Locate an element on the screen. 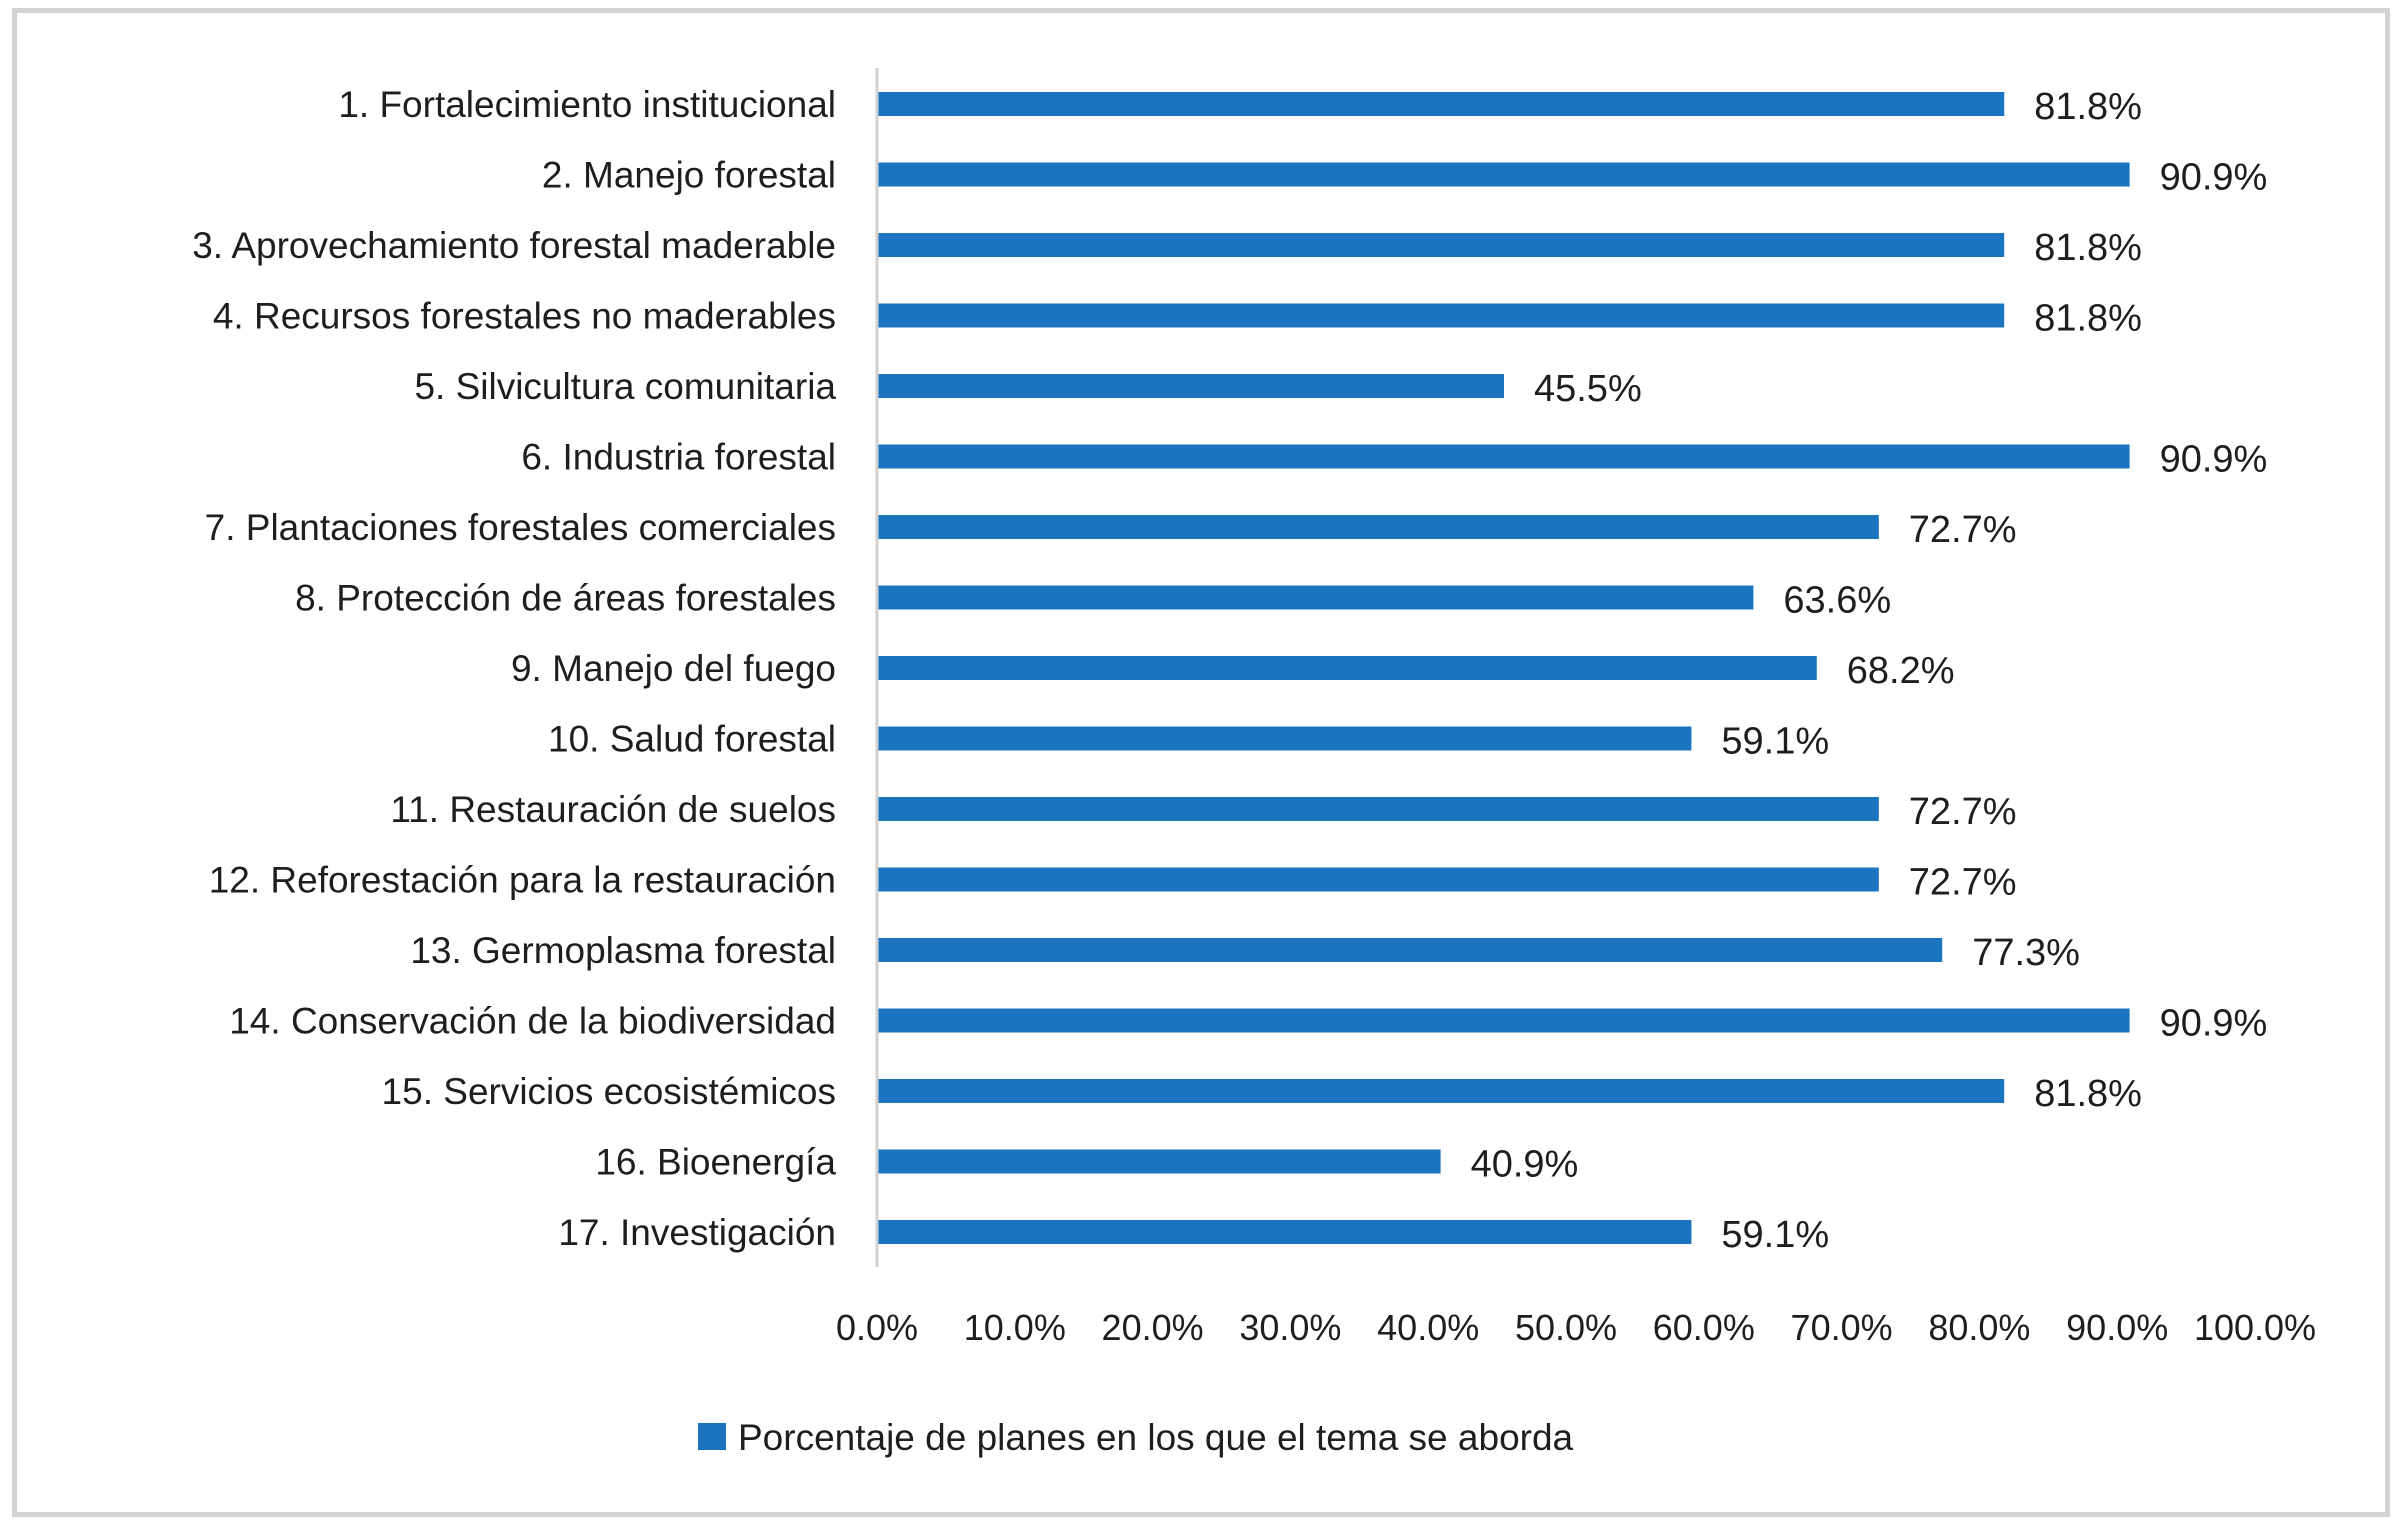 This screenshot has width=2400, height=1525. x-tick-label: 80.0% is located at coordinates (1979, 1327).